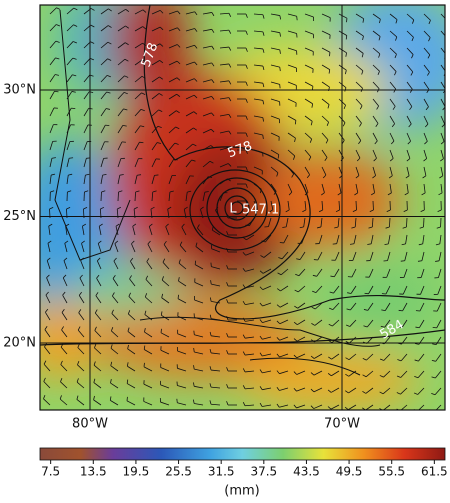 Image resolution: width=450 pixels, height=503 pixels. I want to click on colorbar-tick-label: 25.5, so click(178, 472).